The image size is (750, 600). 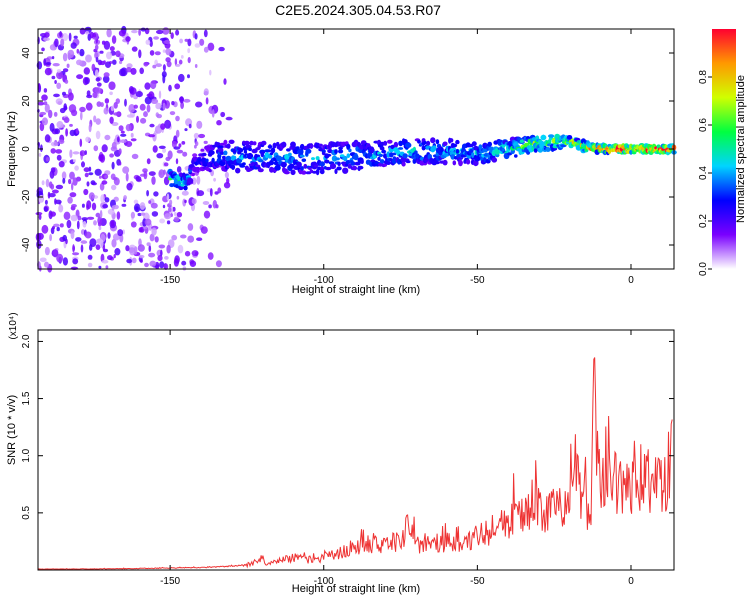 What do you see at coordinates (703, 221) in the screenshot?
I see `colorbar-tick-label: 0.2` at bounding box center [703, 221].